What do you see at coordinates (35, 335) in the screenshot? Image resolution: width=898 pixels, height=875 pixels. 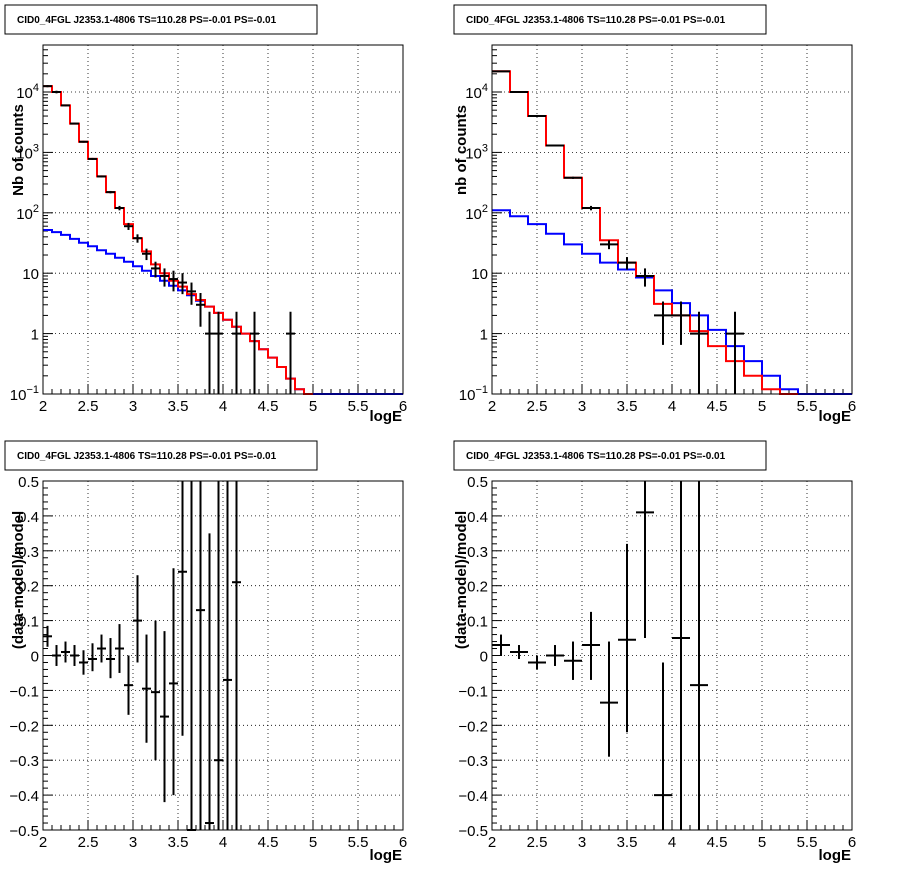 I see `y-tick-label: 1` at bounding box center [35, 335].